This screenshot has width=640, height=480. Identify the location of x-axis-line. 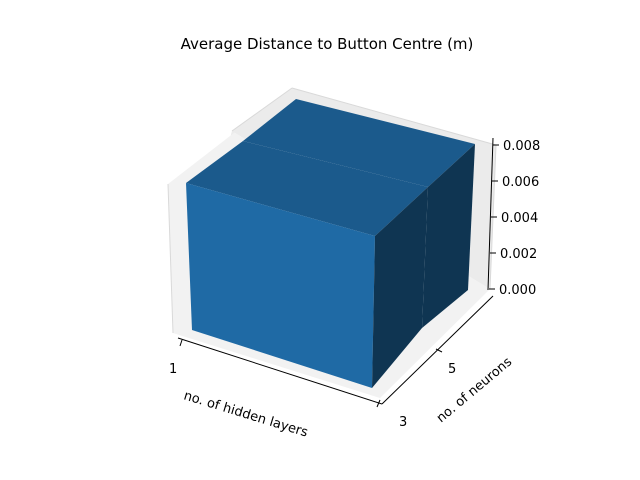
(280, 371).